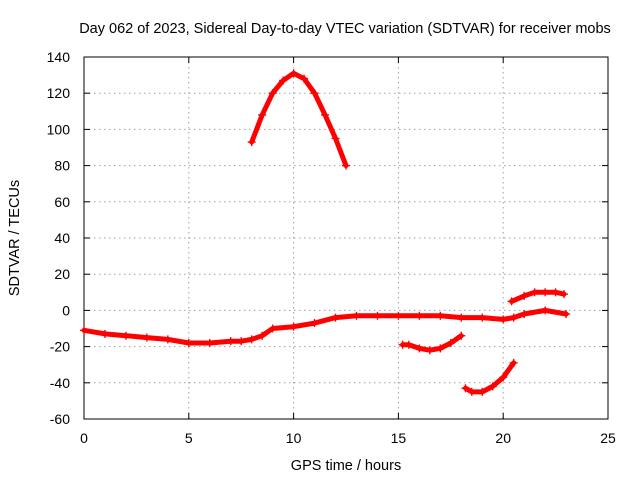  What do you see at coordinates (84, 438) in the screenshot?
I see `x-tick-label: 0` at bounding box center [84, 438].